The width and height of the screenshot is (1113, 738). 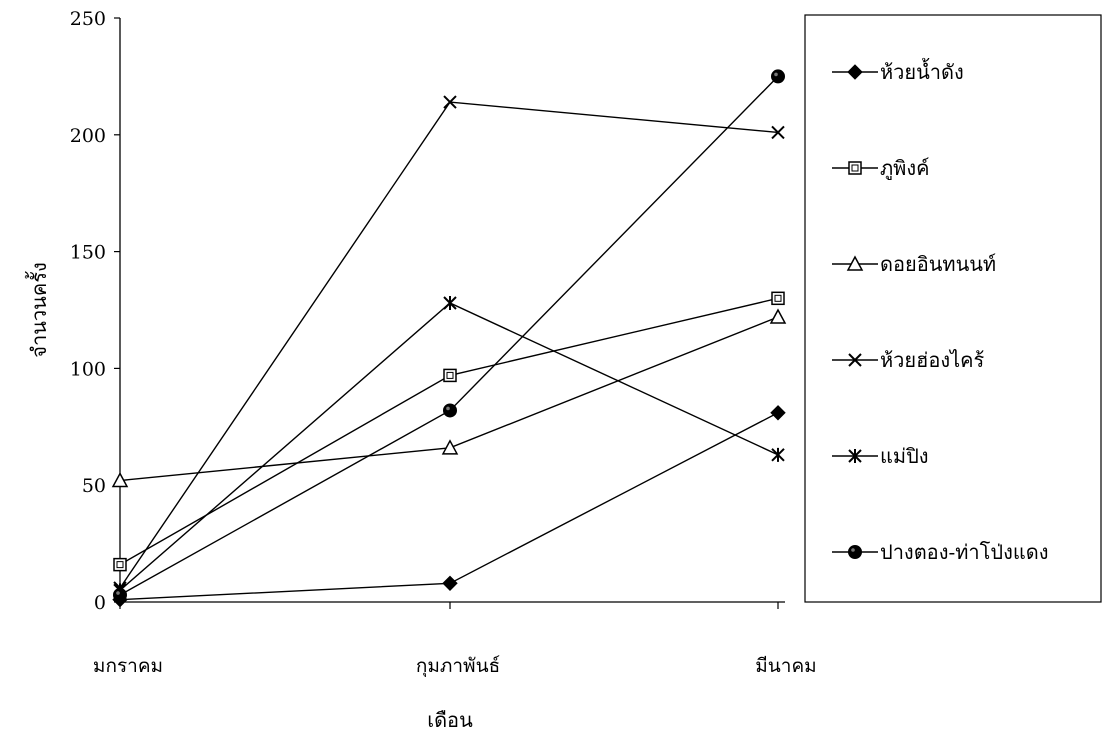 I want to click on legend-item: แม่ปิง, so click(x=880, y=456).